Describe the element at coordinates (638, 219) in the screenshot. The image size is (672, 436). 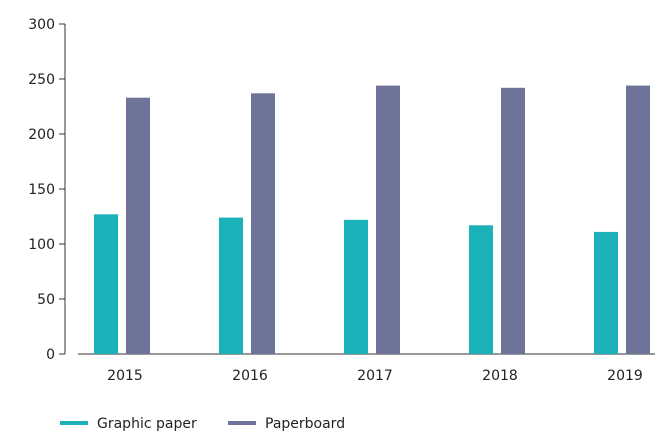
I see `bar-paperboard-2019` at that location.